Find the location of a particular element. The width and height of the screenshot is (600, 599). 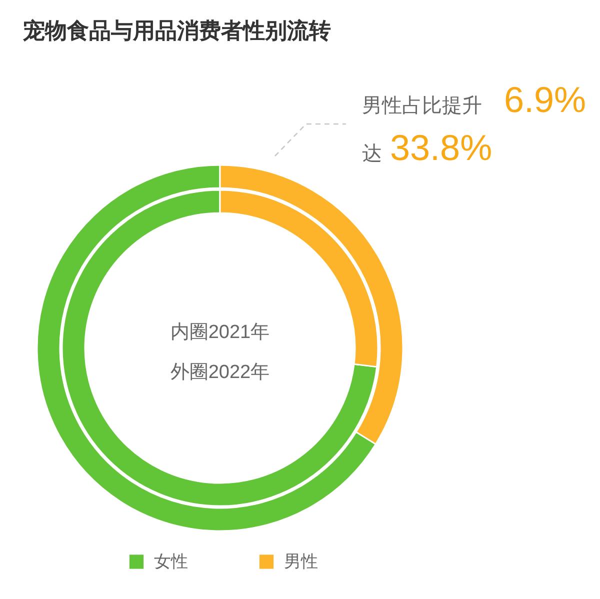

text: 达 is located at coordinates (372, 154).